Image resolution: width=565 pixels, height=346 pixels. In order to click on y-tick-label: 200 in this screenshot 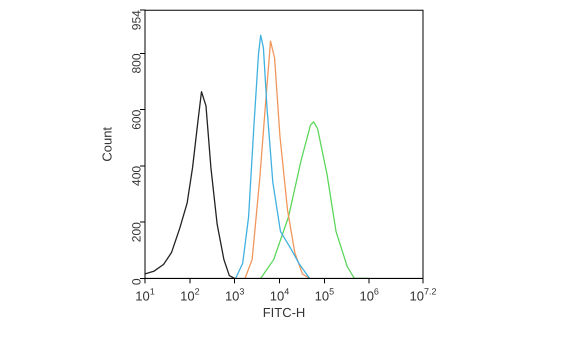, I will do `click(136, 232)`.